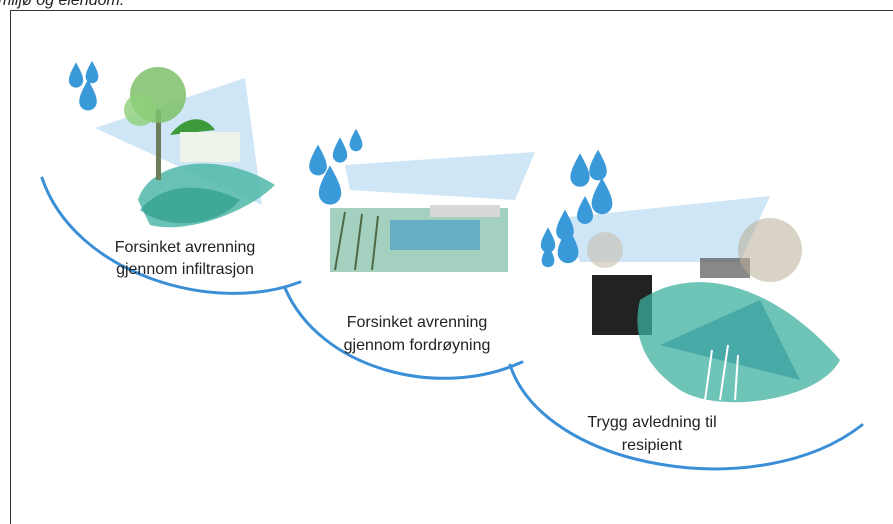  What do you see at coordinates (185, 269) in the screenshot?
I see `stage-label: gjennom infiltrasjon` at bounding box center [185, 269].